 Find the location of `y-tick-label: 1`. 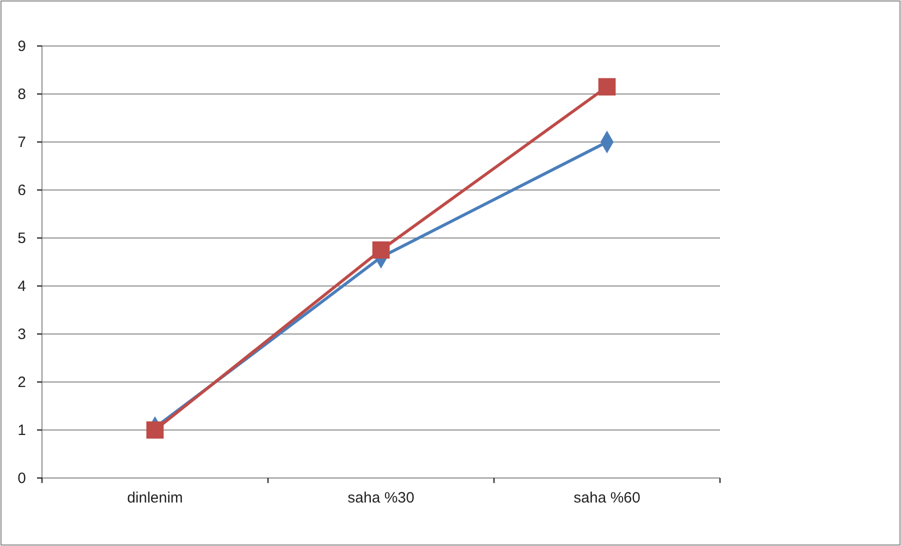

y-tick-label: 1 is located at coordinates (22, 430).